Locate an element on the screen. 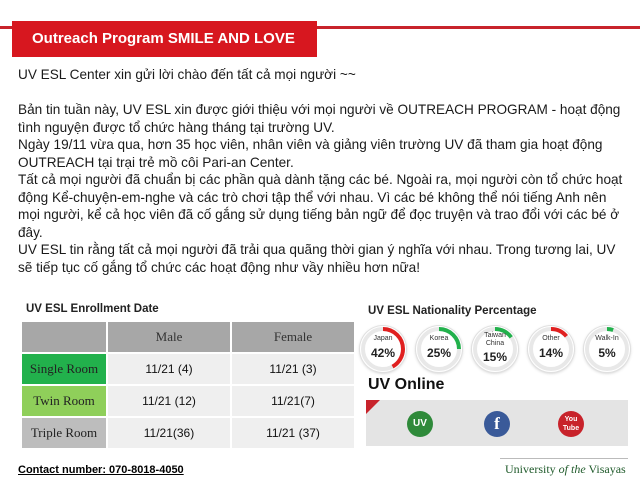  row-label-single-room: Single Room is located at coordinates (64, 369).